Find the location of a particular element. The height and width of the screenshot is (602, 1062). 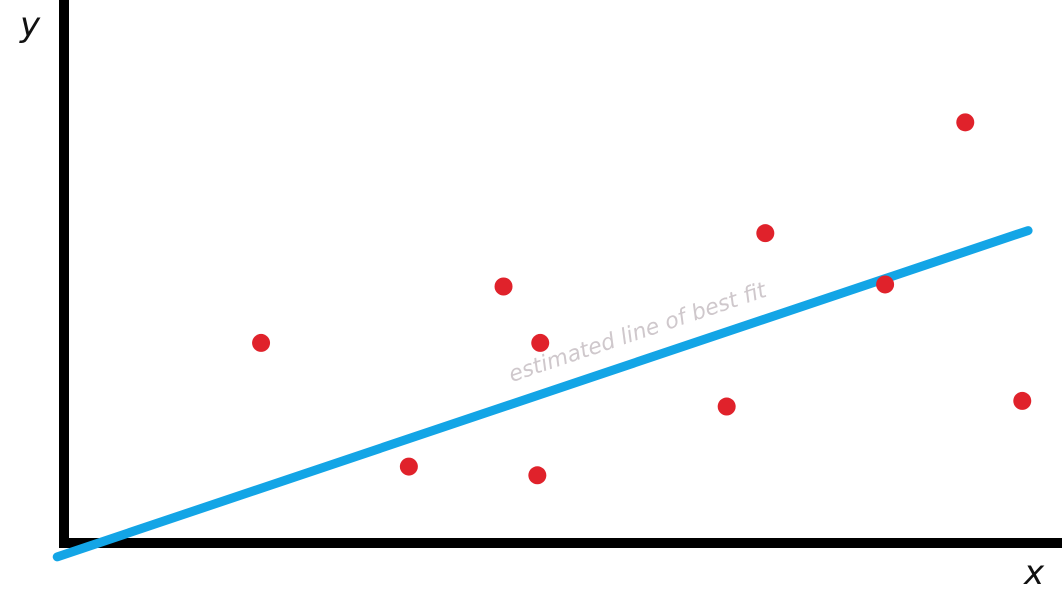

x-axis-title: x is located at coordinates (1034, 573).